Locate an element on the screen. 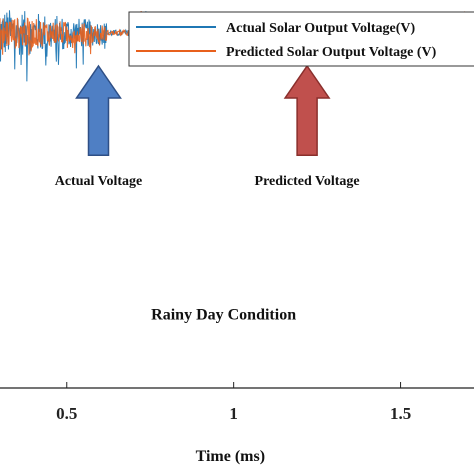  legend-entry-predicted: Predicted Solar Output Voltage (V) is located at coordinates (331, 52).